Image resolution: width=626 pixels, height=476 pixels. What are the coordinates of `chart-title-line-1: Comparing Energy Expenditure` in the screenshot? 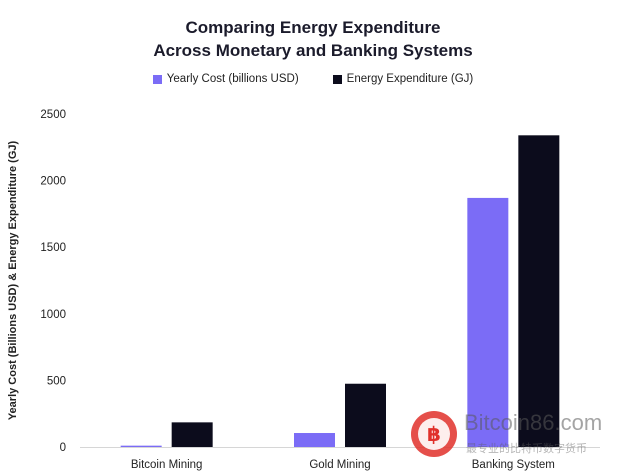 It's located at (313, 27).